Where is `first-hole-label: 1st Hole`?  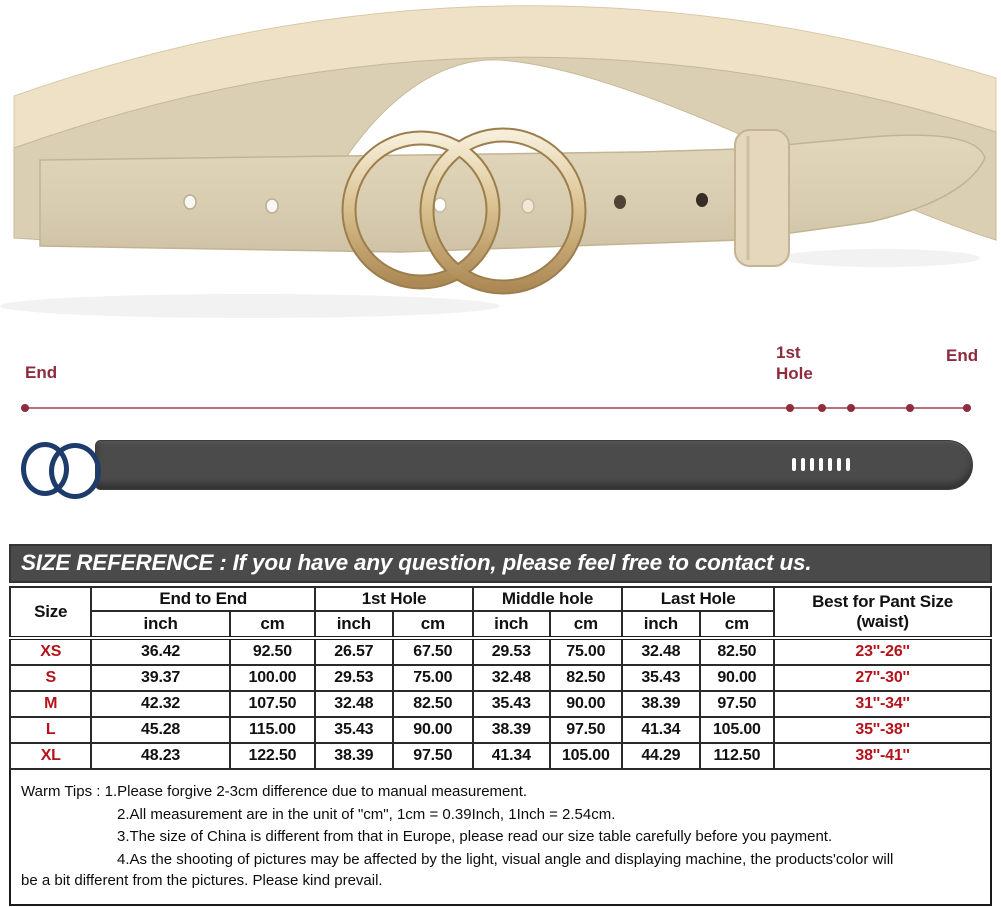
first-hole-label: 1st Hole is located at coordinates (794, 363).